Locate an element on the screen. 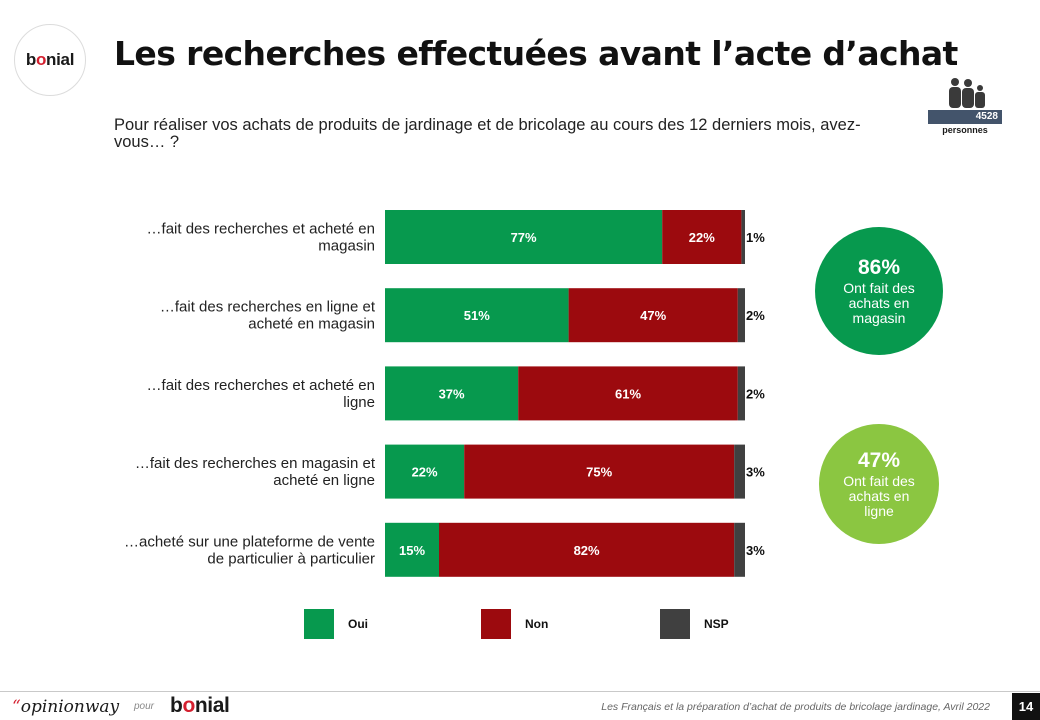 The image size is (1040, 720). footer-divider is located at coordinates (520, 691).